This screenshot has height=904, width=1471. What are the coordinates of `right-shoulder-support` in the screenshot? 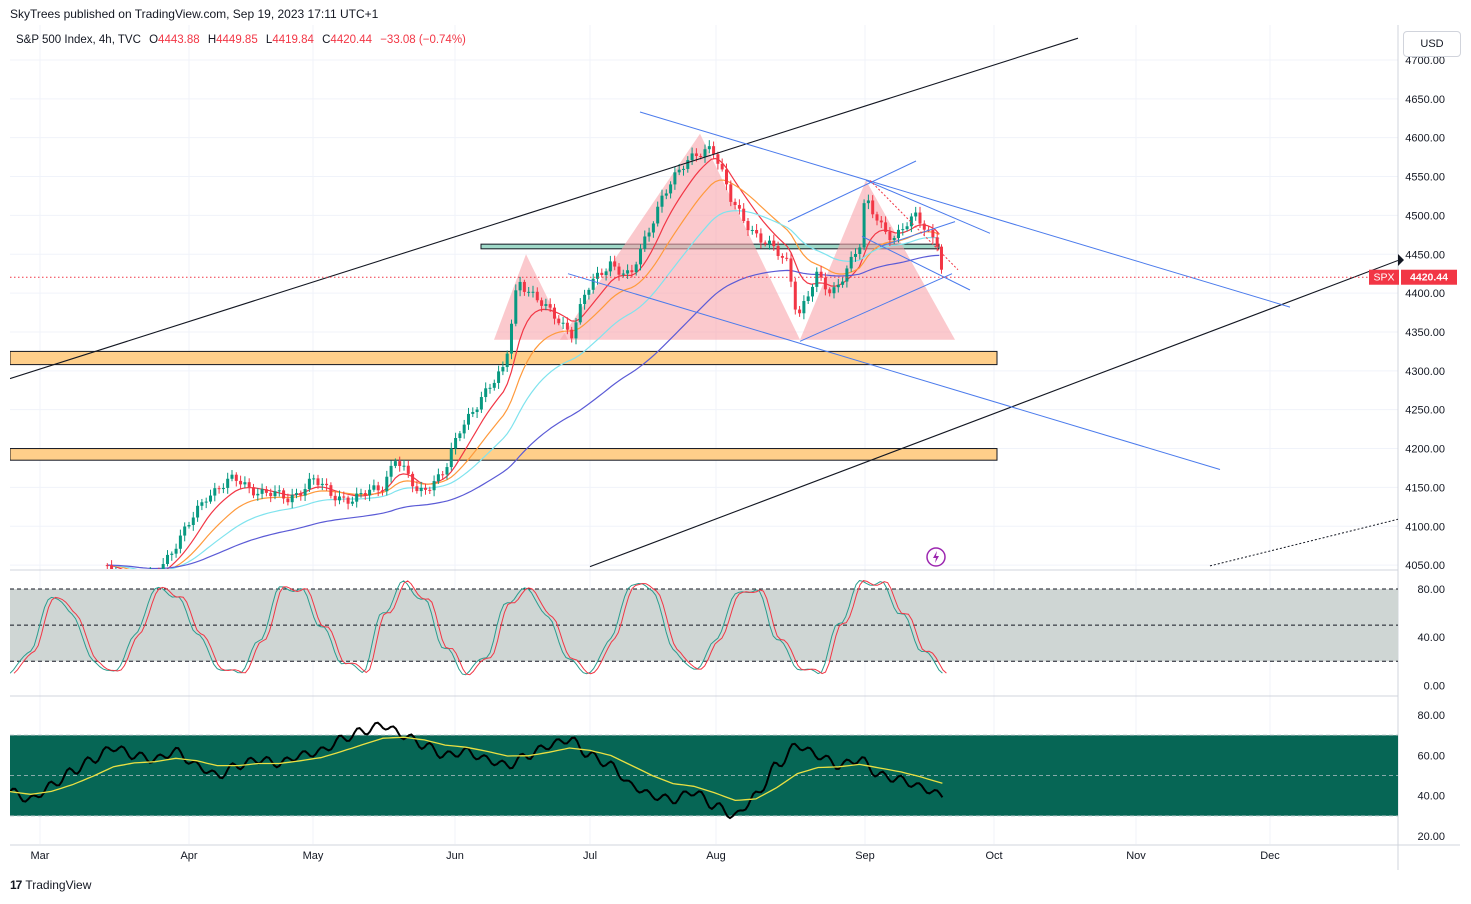 It's located at (916, 263).